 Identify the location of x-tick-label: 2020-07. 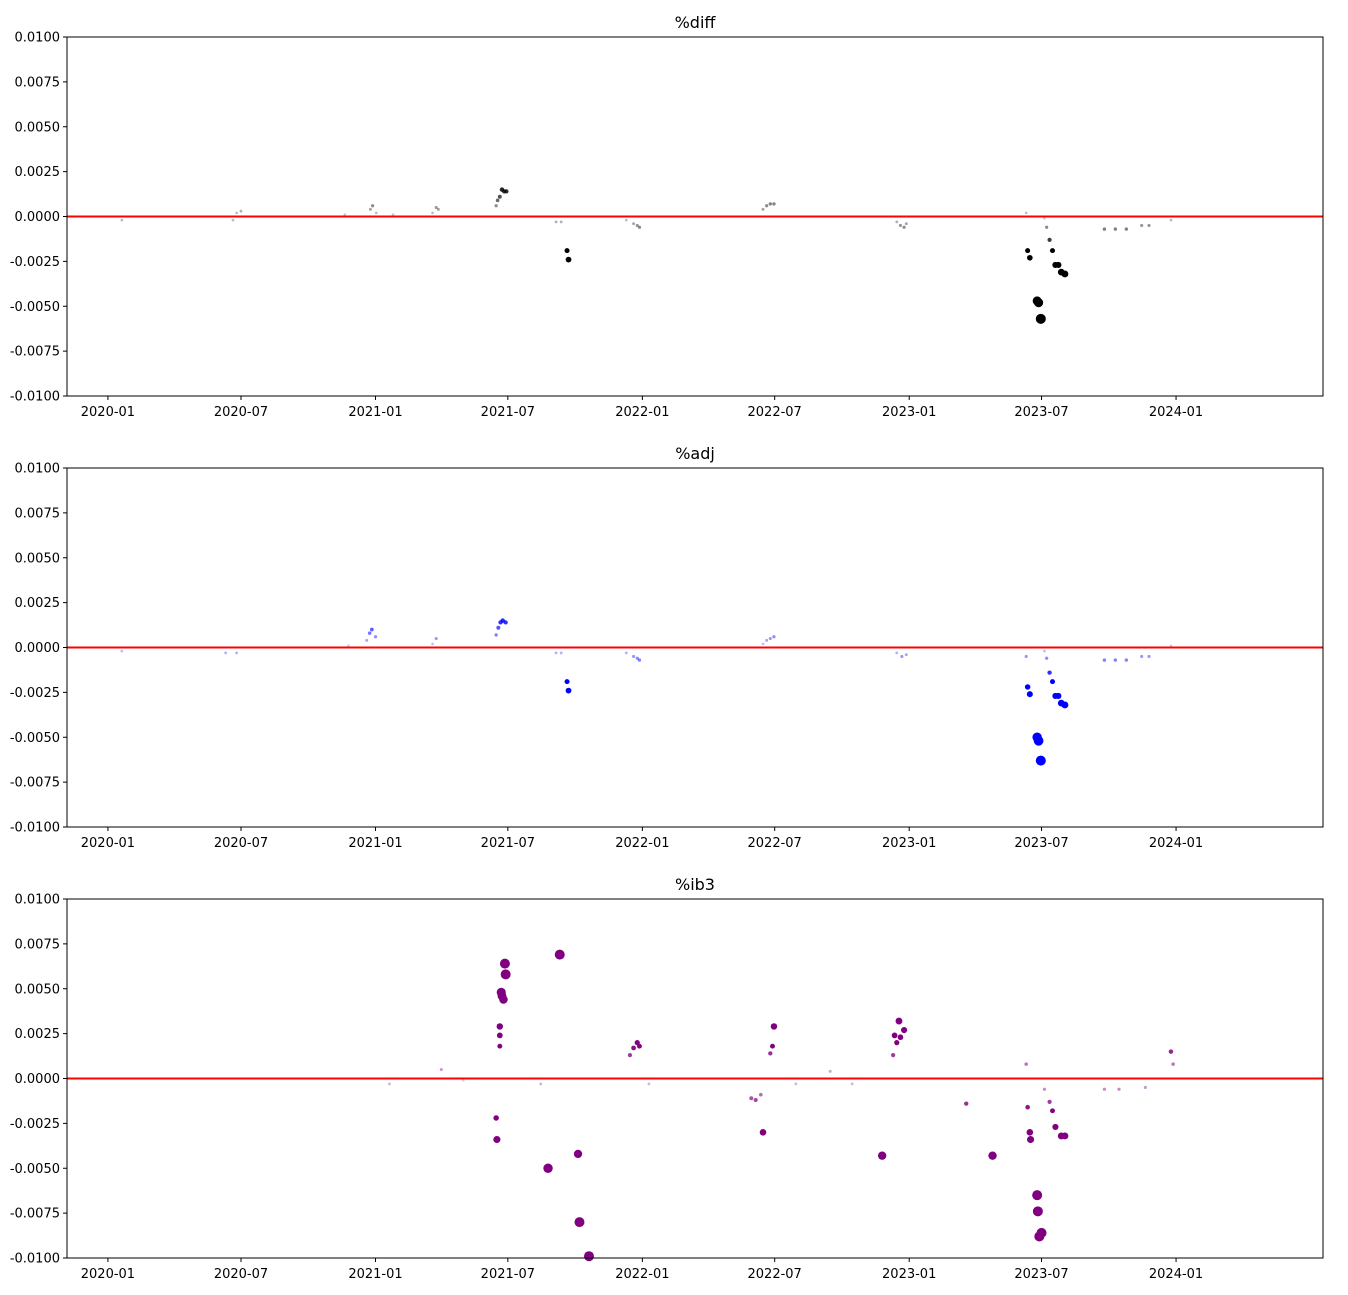
(241, 843).